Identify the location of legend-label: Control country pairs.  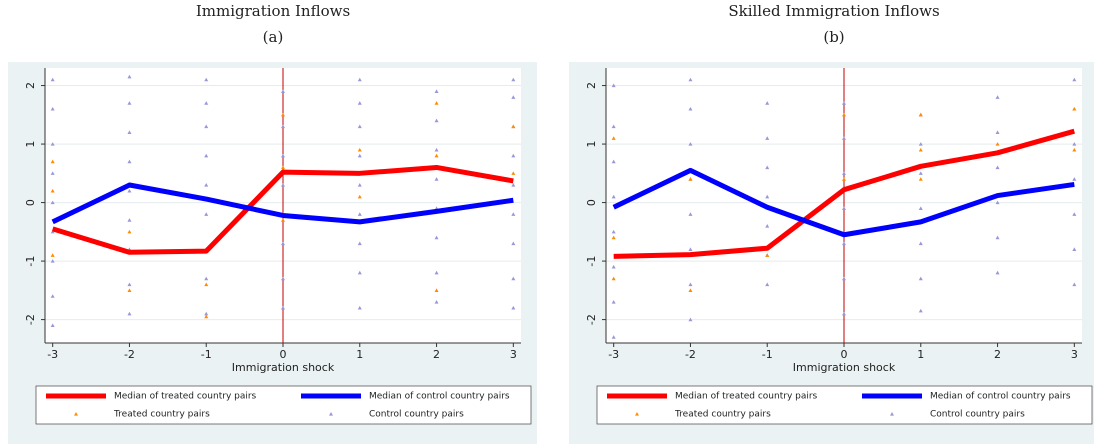
(977, 415).